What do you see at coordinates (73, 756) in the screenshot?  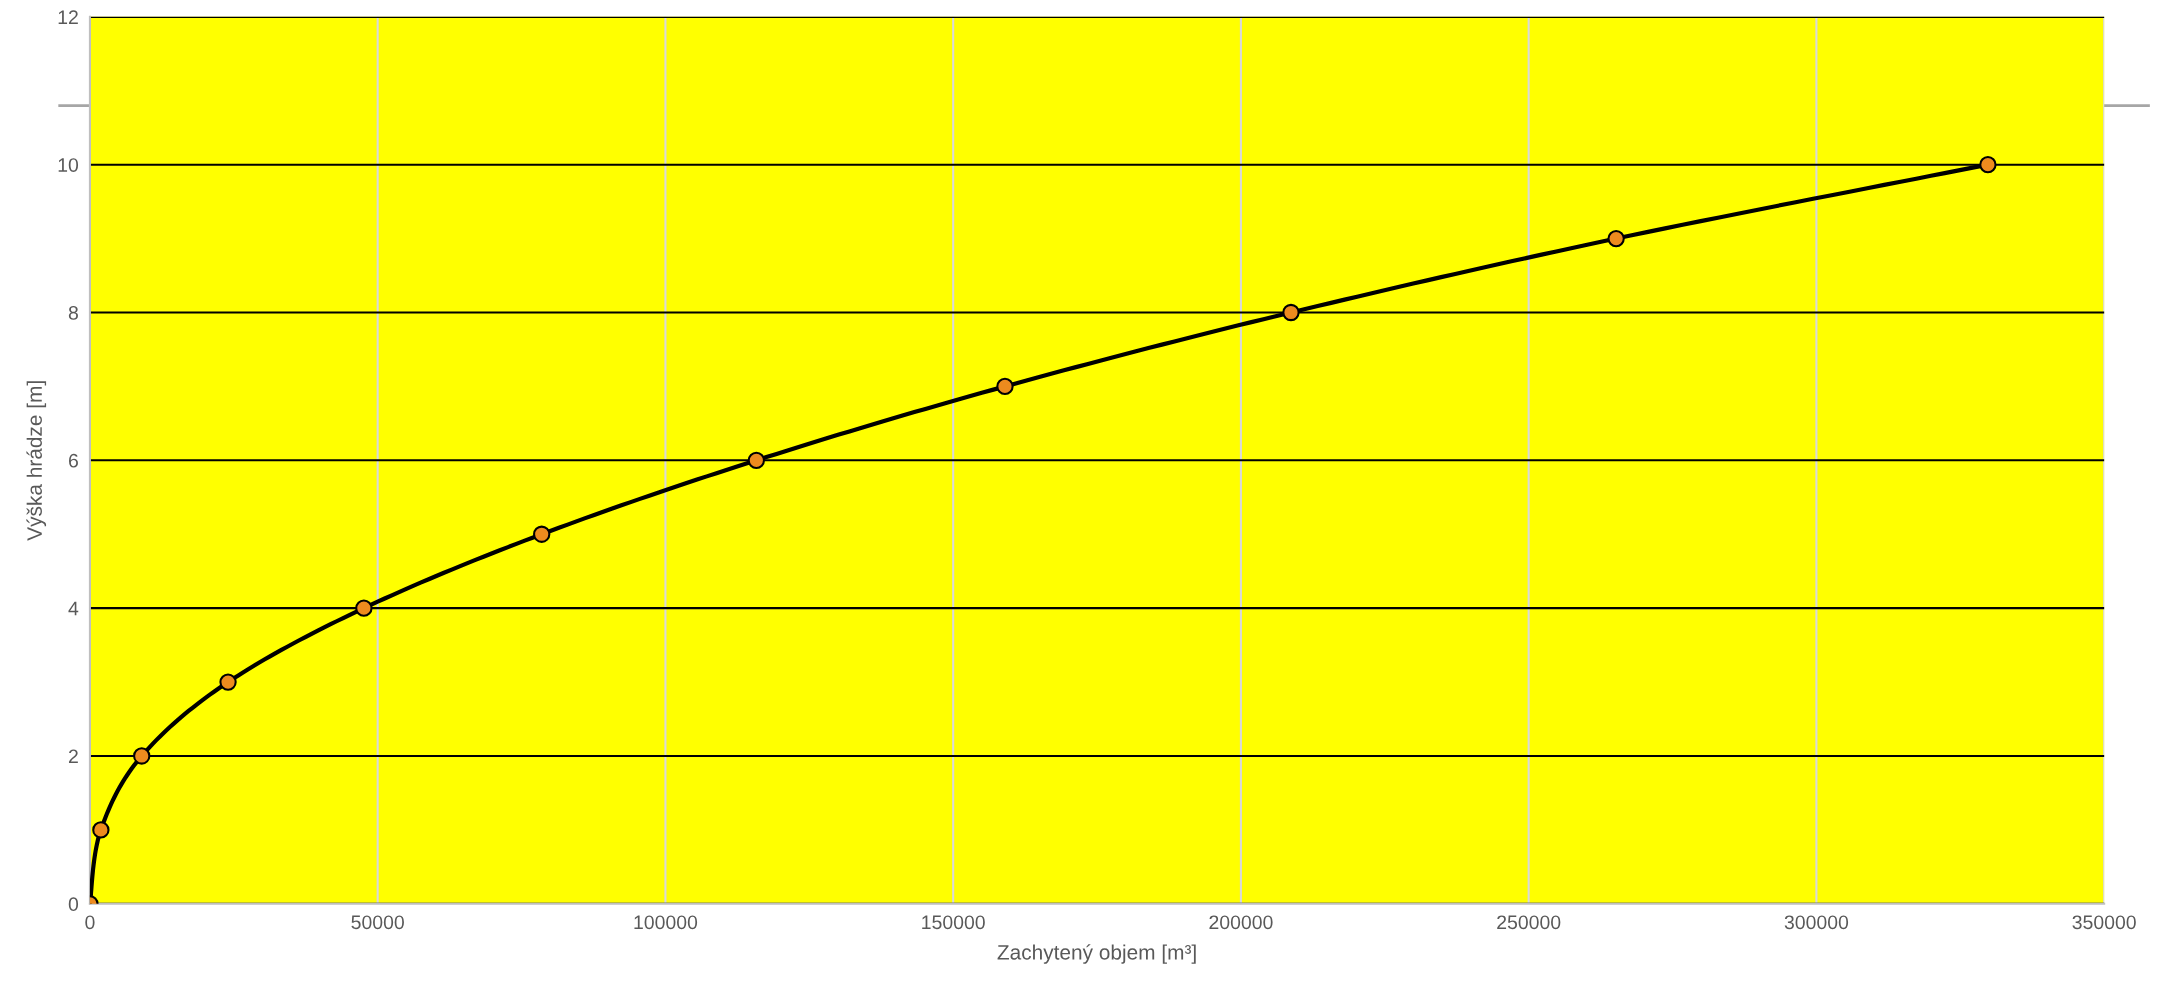 I see `y-tick-label: 2` at bounding box center [73, 756].